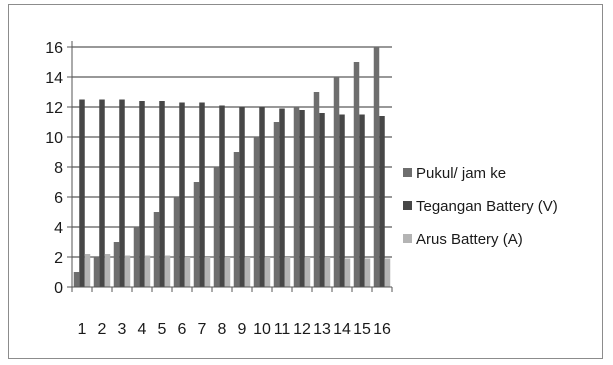 Image resolution: width=613 pixels, height=365 pixels. What do you see at coordinates (469, 239) in the screenshot?
I see `legend-label-3: Arus Battery (A)` at bounding box center [469, 239].